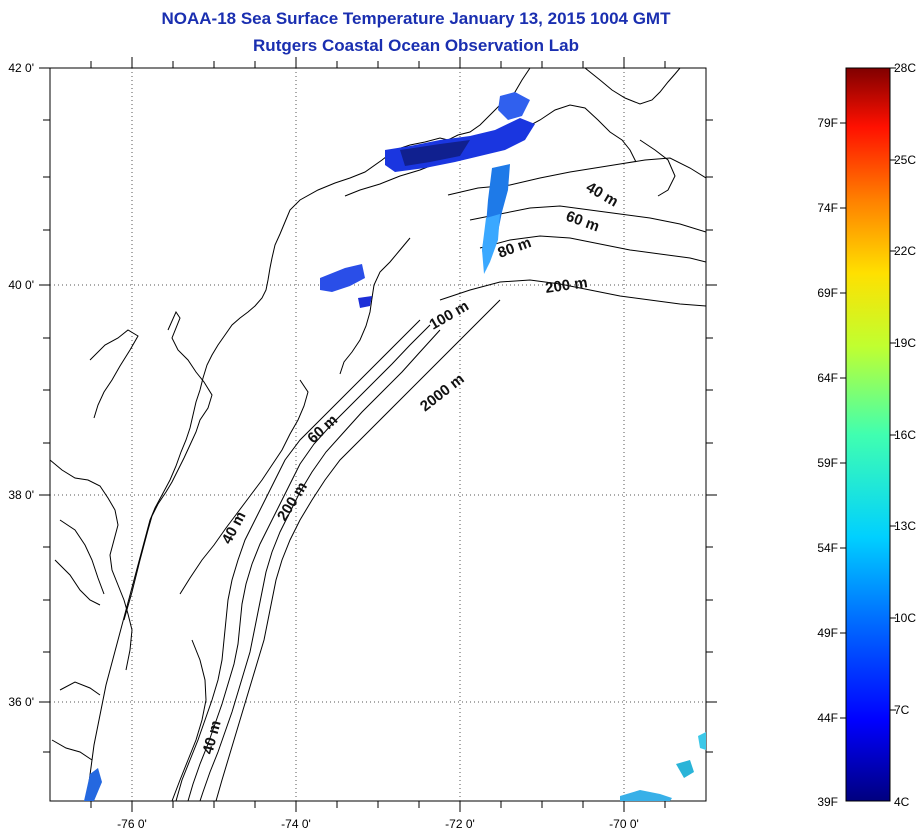 The width and height of the screenshot is (920, 832). Describe the element at coordinates (685, 769) in the screenshot. I see `sst-patch-gs-east` at that location.